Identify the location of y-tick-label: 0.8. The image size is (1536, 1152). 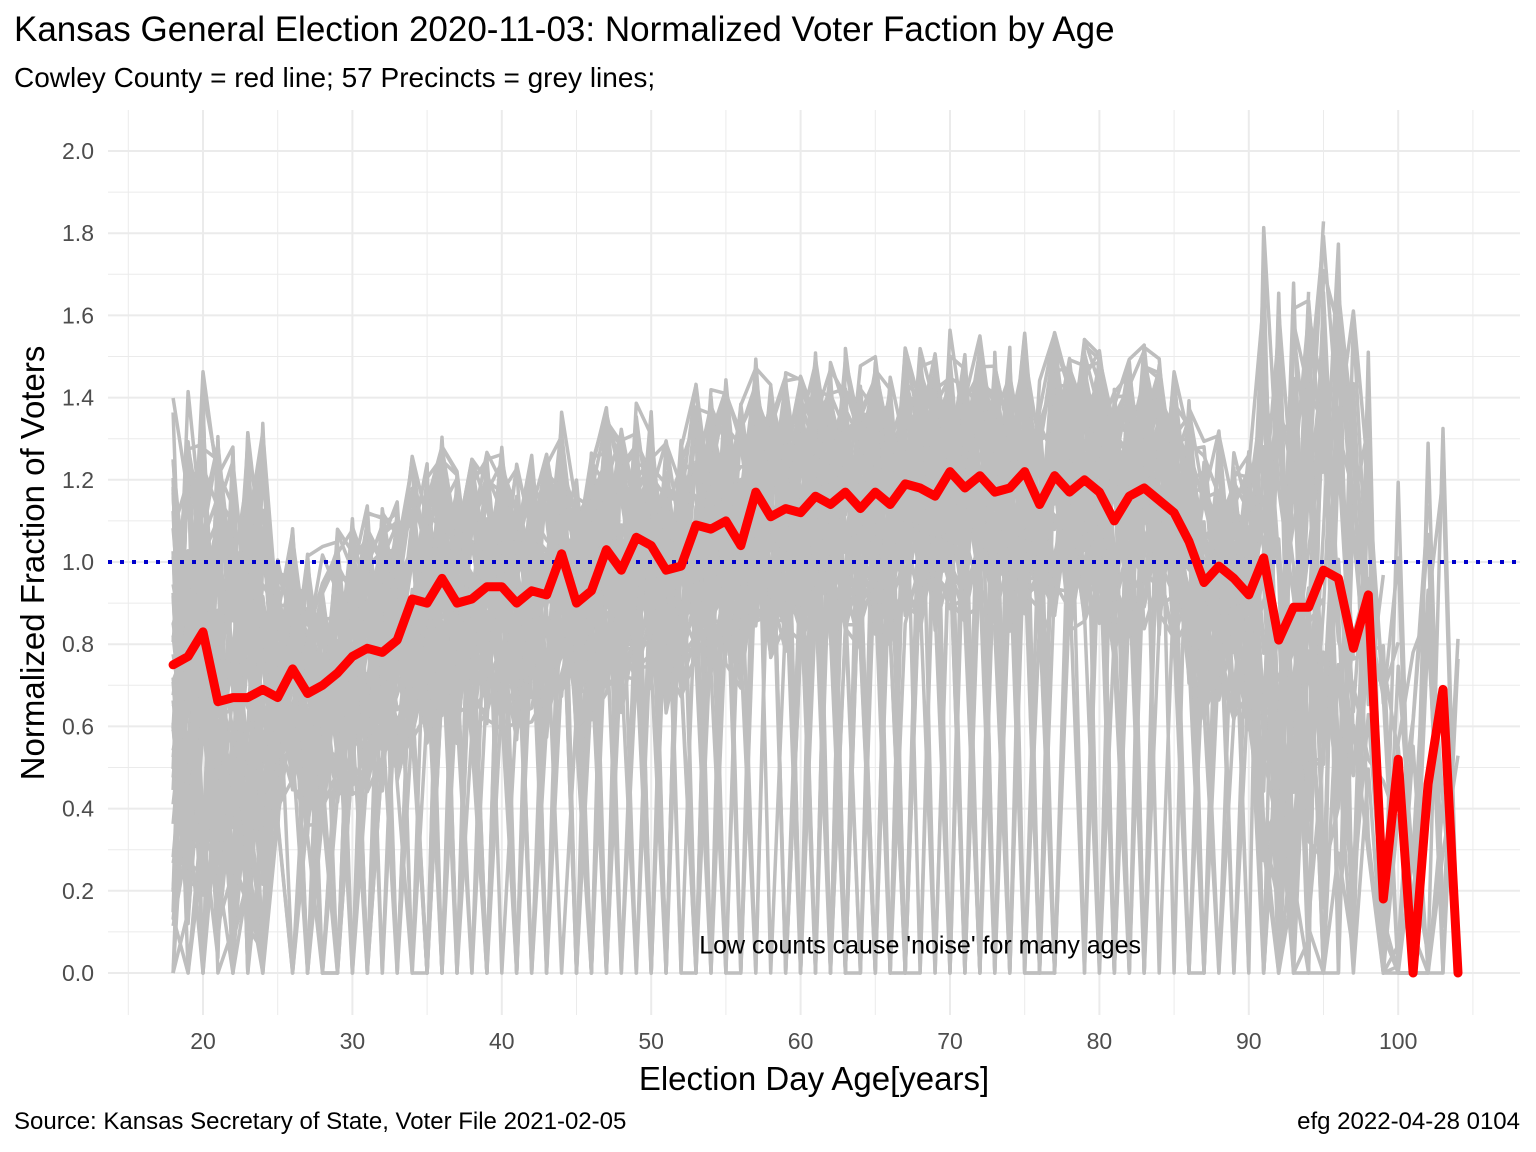
(78, 644).